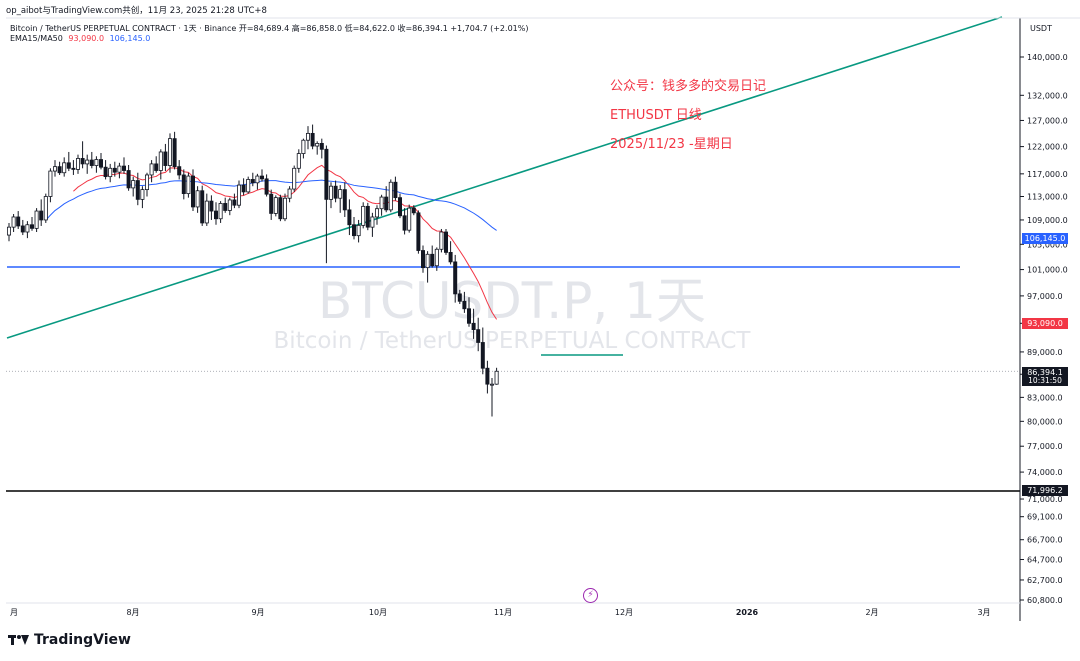 This screenshot has height=661, width=1080. What do you see at coordinates (130, 38) in the screenshot?
I see `ma-value: 106,145.0` at bounding box center [130, 38].